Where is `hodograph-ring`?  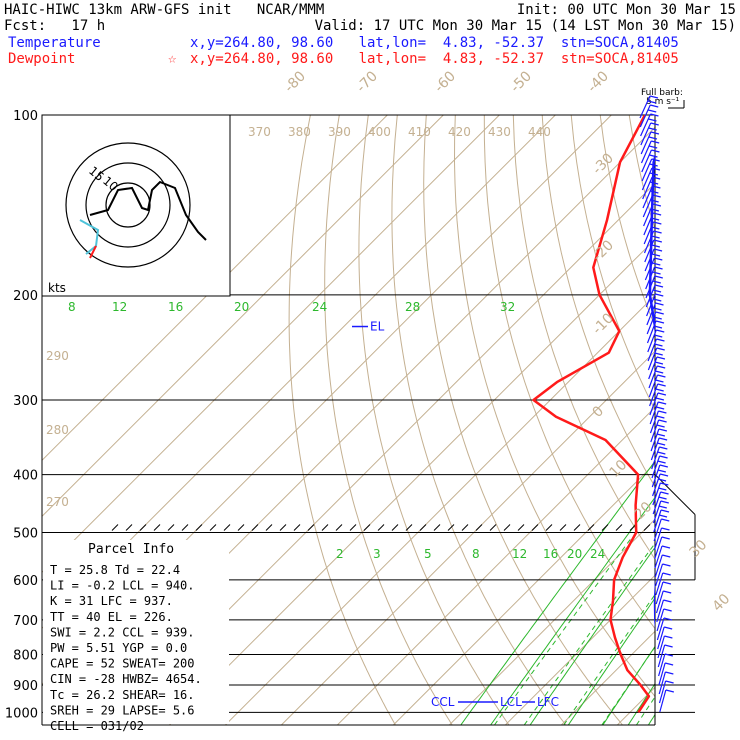
hodograph-ring is located at coordinates (128, 205).